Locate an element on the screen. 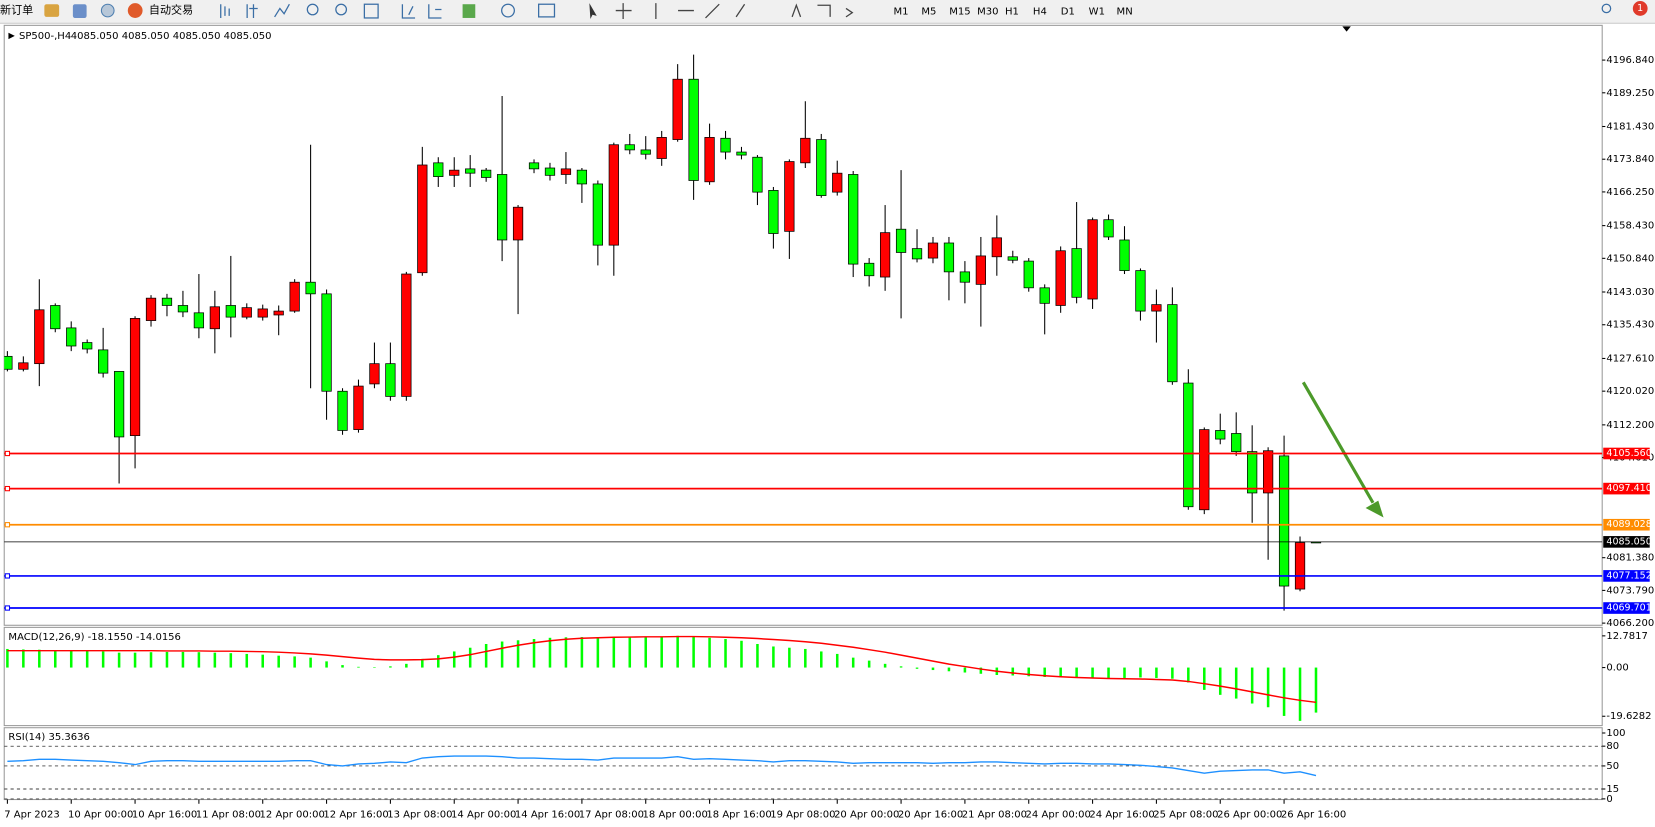 The width and height of the screenshot is (1655, 827). macd-title: MACD(12,26,9) -18.1550 -14.0156 is located at coordinates (94, 637).